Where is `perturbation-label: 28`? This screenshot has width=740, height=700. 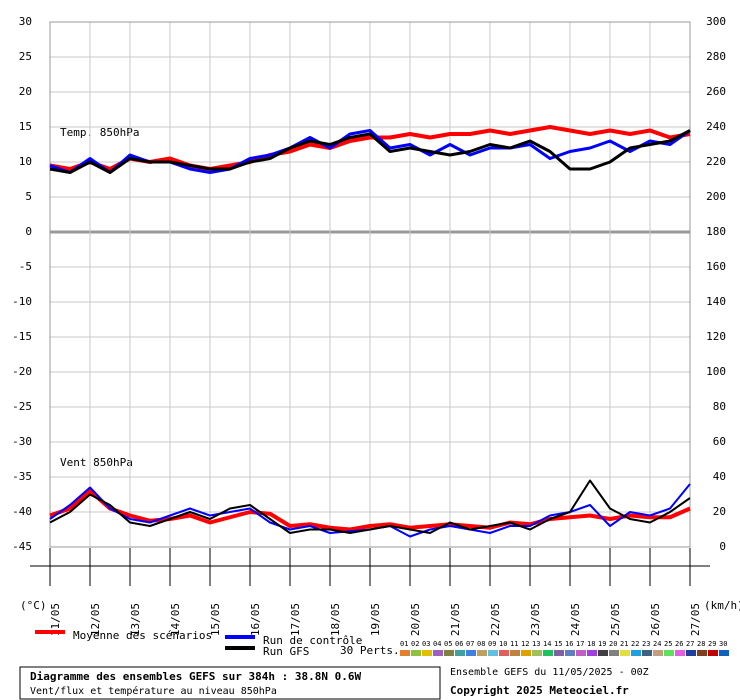 perturbation-label: 28 is located at coordinates (701, 644).